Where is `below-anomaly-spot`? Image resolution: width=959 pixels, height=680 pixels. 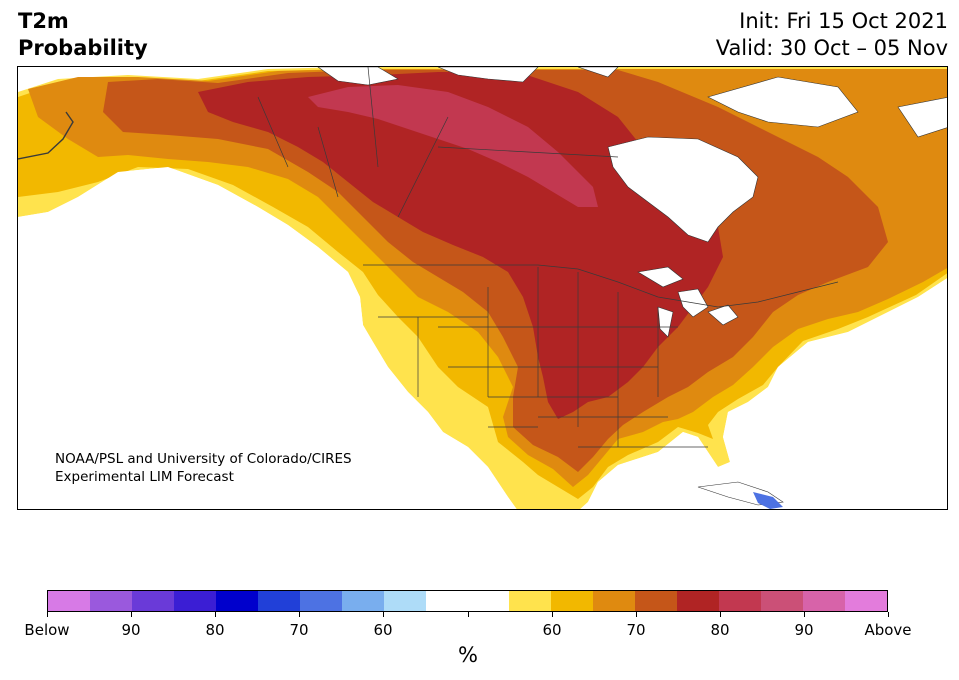 below-anomaly-spot is located at coordinates (768, 500).